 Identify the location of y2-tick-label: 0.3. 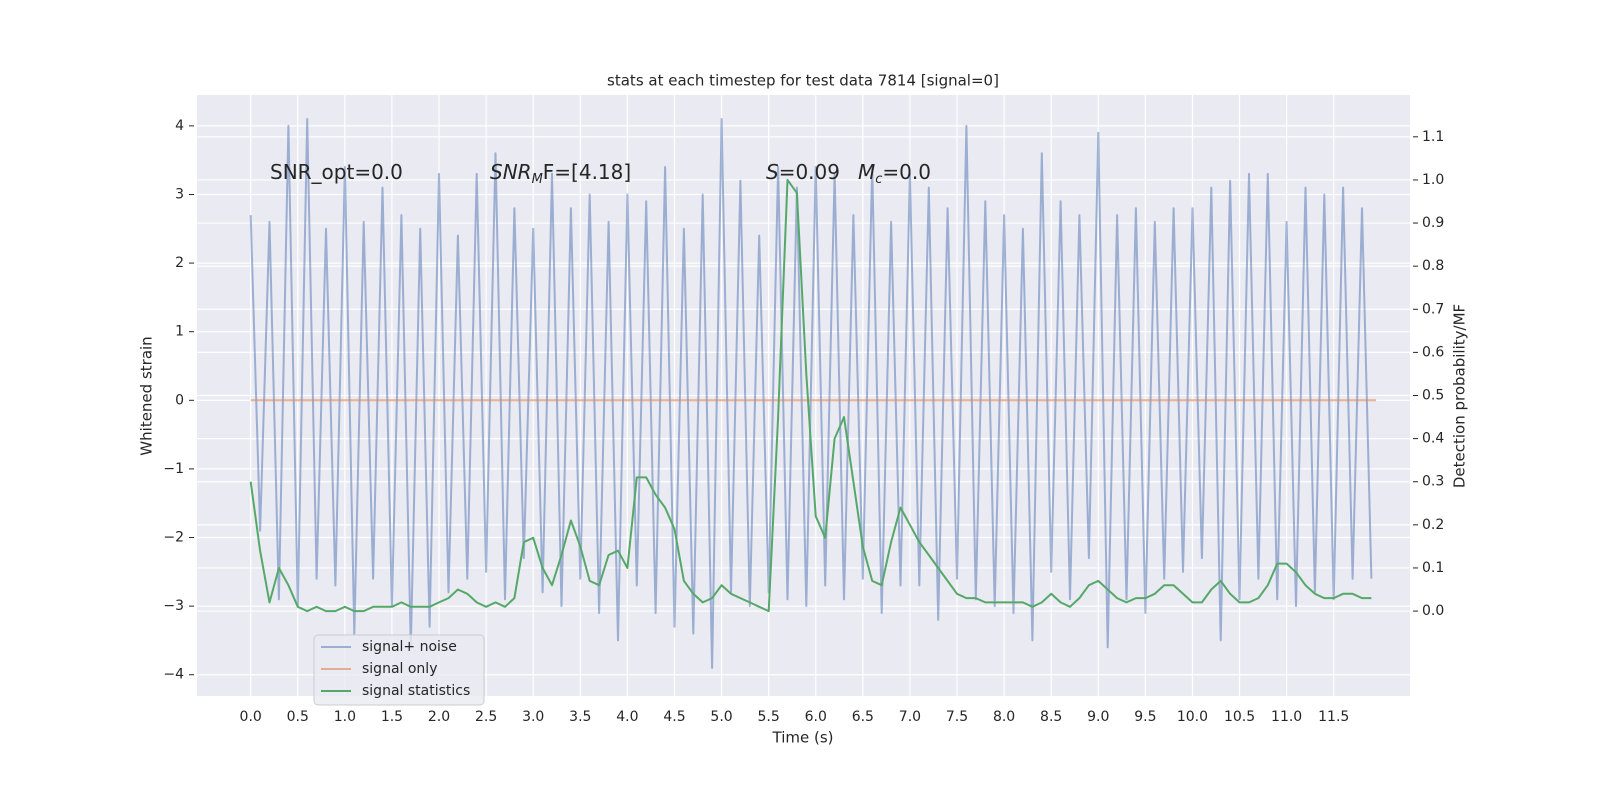
(1433, 482).